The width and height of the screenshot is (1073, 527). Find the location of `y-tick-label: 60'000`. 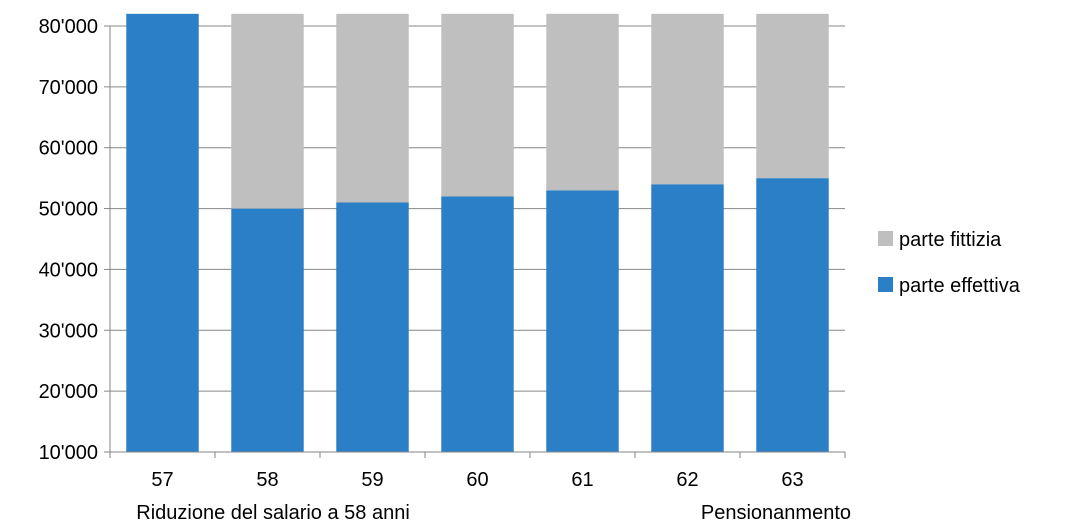

y-tick-label: 60'000 is located at coordinates (68, 149).